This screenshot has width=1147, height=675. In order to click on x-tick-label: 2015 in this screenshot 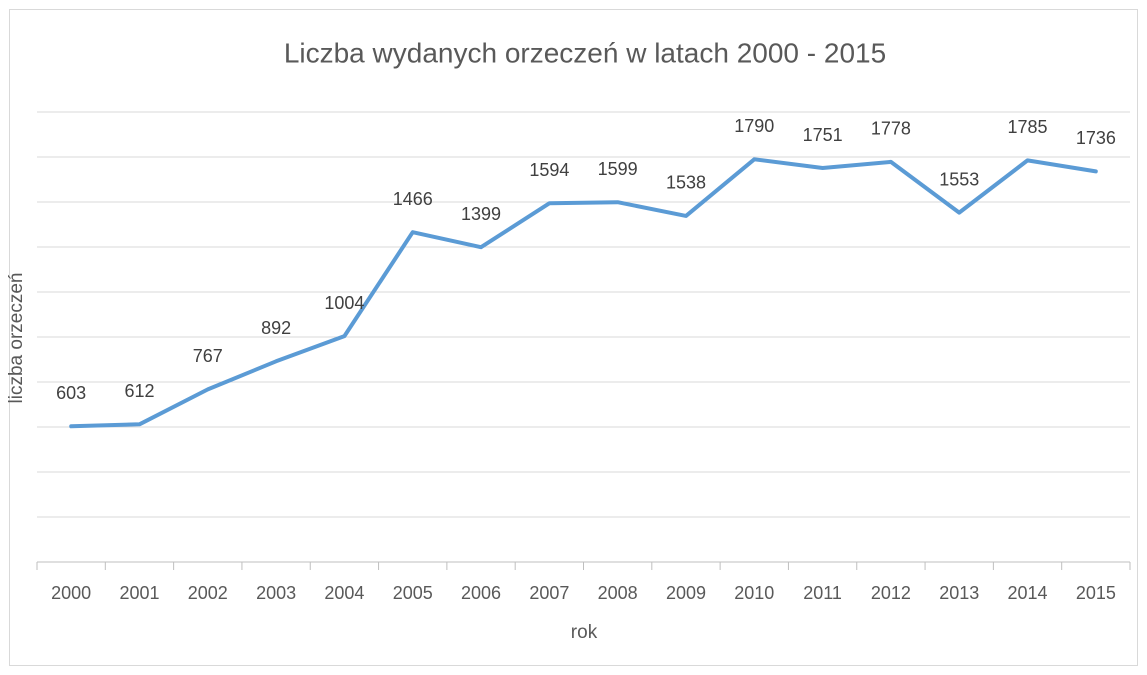, I will do `click(1096, 593)`.